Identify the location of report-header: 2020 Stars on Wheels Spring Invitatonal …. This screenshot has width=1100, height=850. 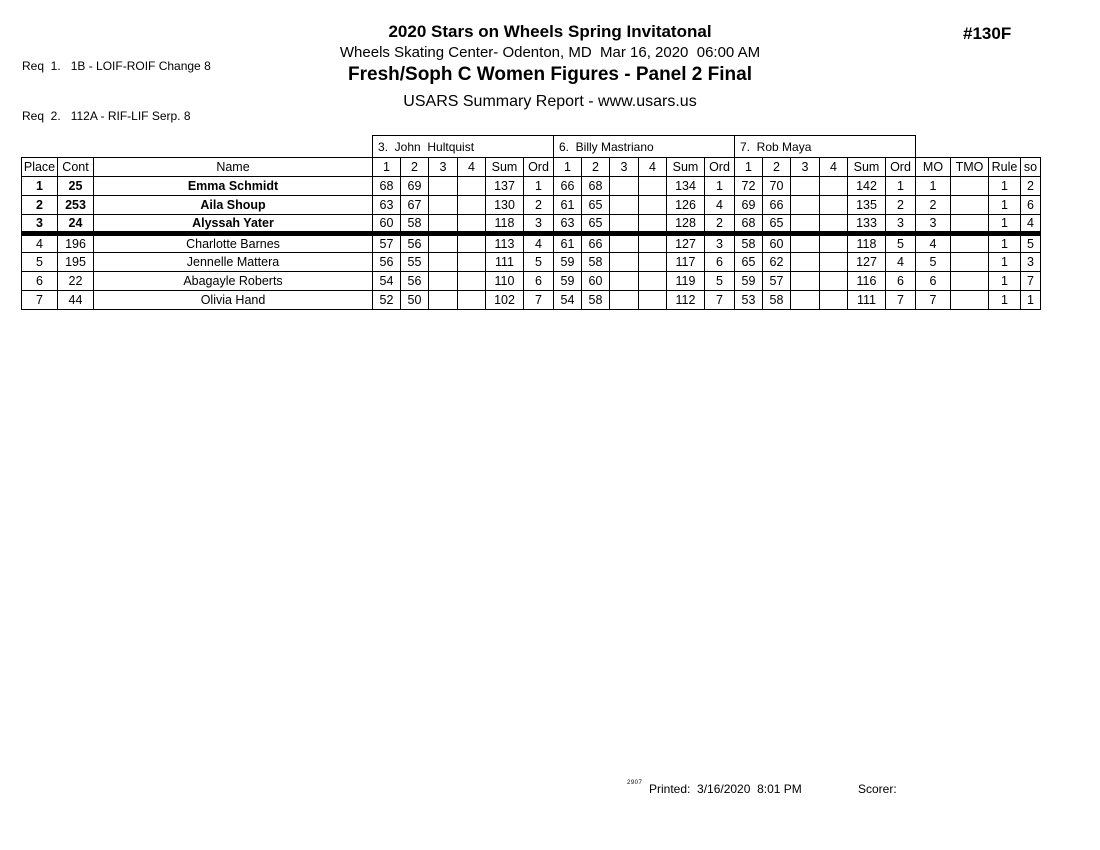
(550, 67).